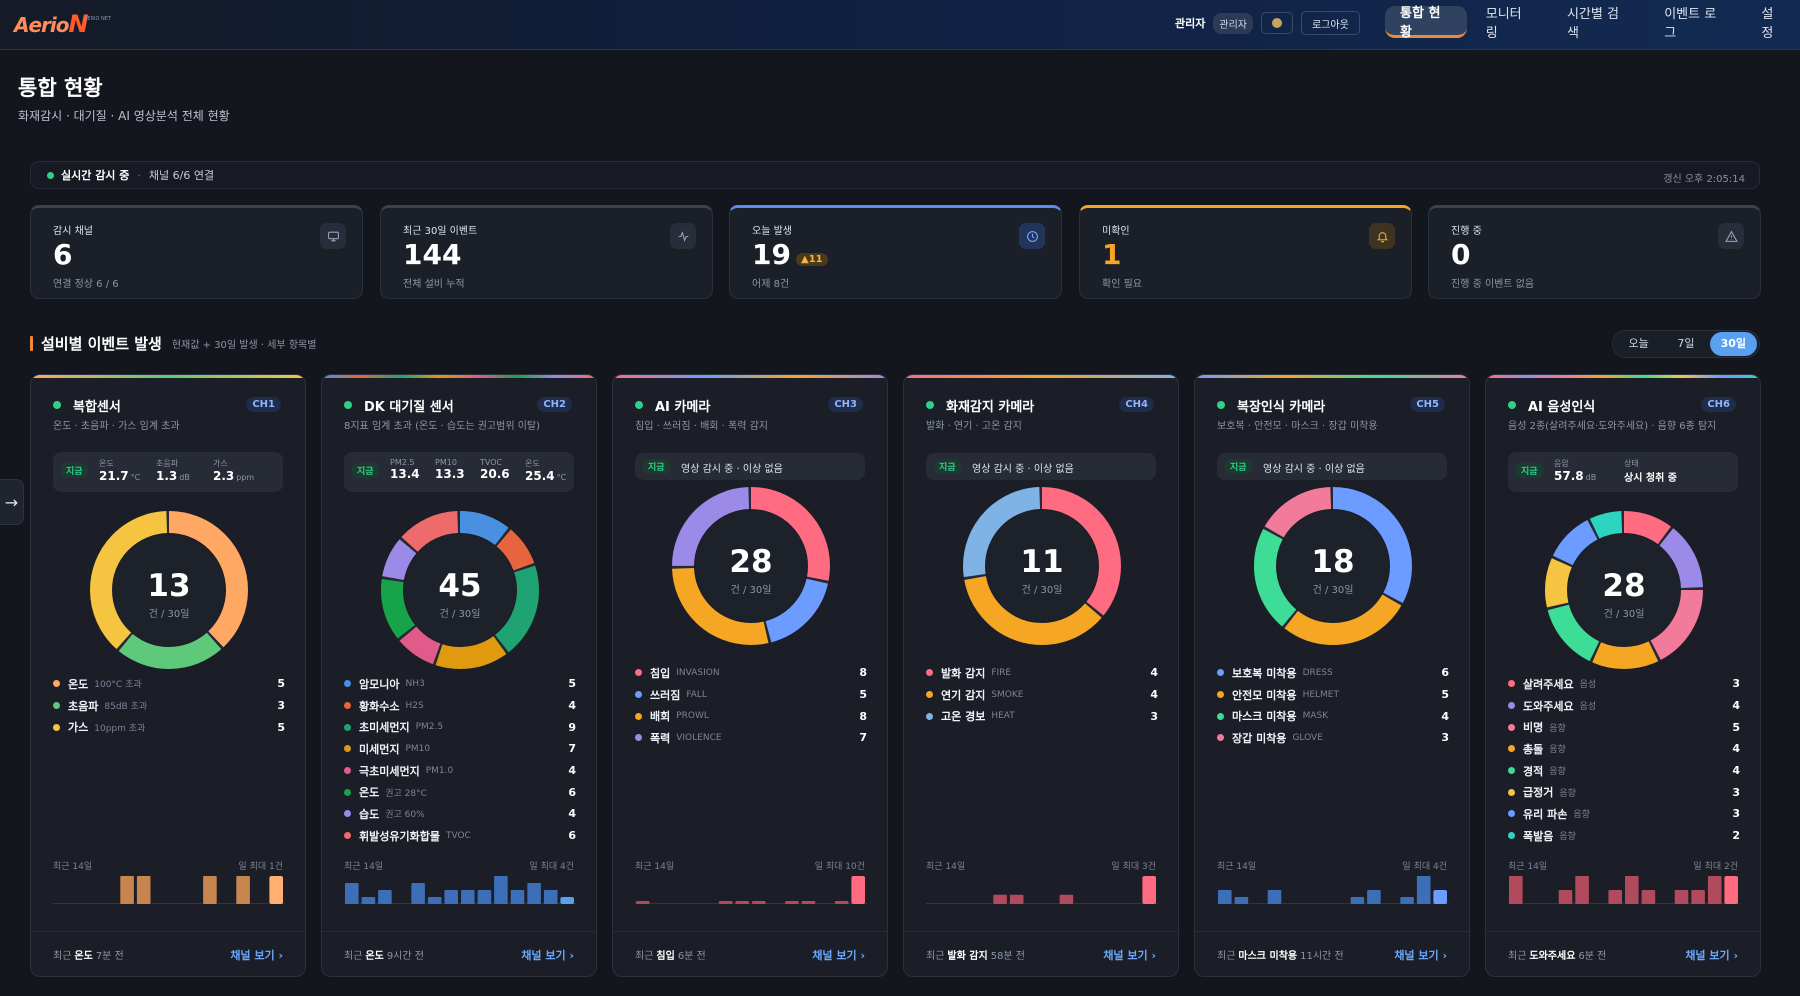  What do you see at coordinates (1624, 792) in the screenshot?
I see `legend-item: 급정거 음향 3` at bounding box center [1624, 792].